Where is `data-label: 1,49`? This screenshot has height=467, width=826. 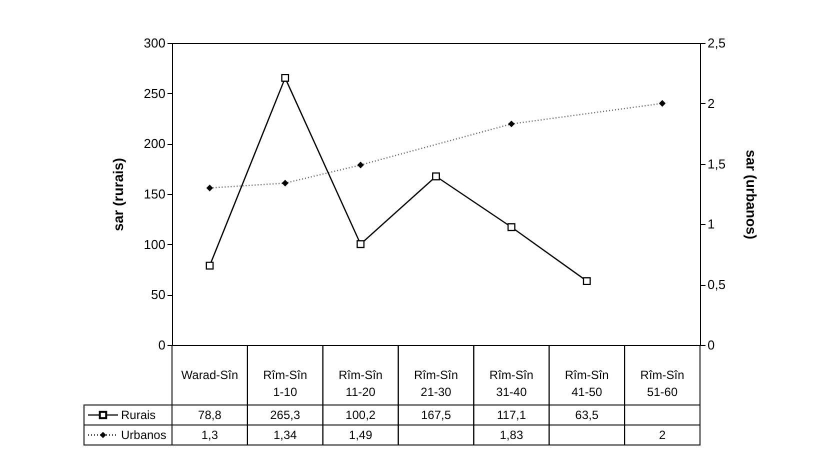 data-label: 1,49 is located at coordinates (360, 435).